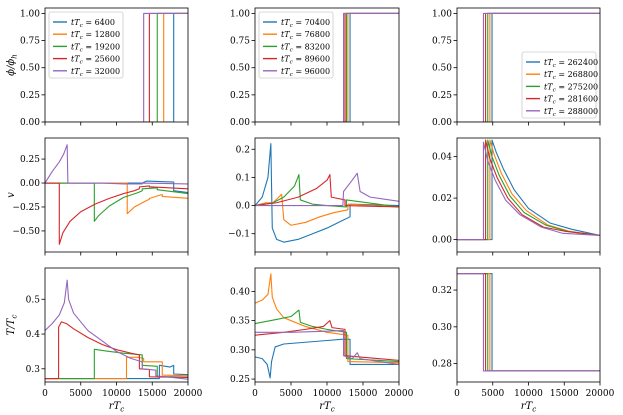 Image resolution: width=623 pixels, height=415 pixels. Describe the element at coordinates (571, 75) in the screenshot. I see `legend-entry: tTc = 268800` at that location.